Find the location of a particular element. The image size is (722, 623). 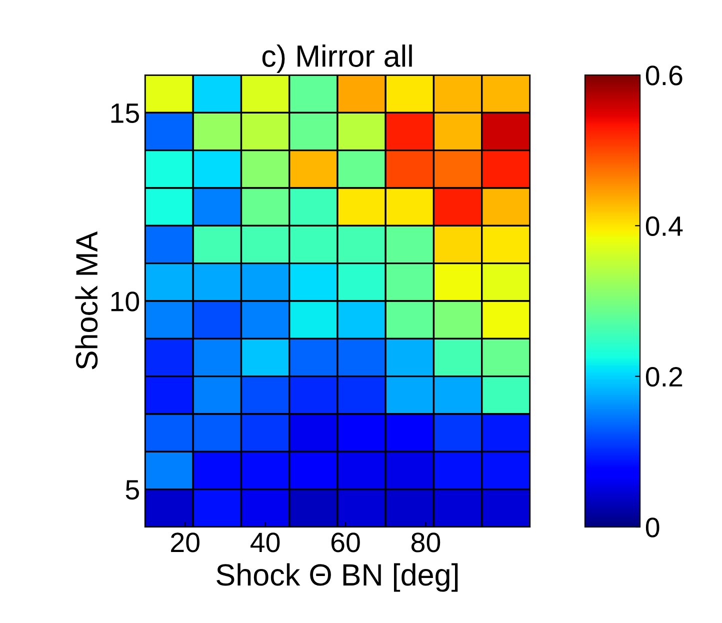

color-bar-label: 0.4 is located at coordinates (664, 226).